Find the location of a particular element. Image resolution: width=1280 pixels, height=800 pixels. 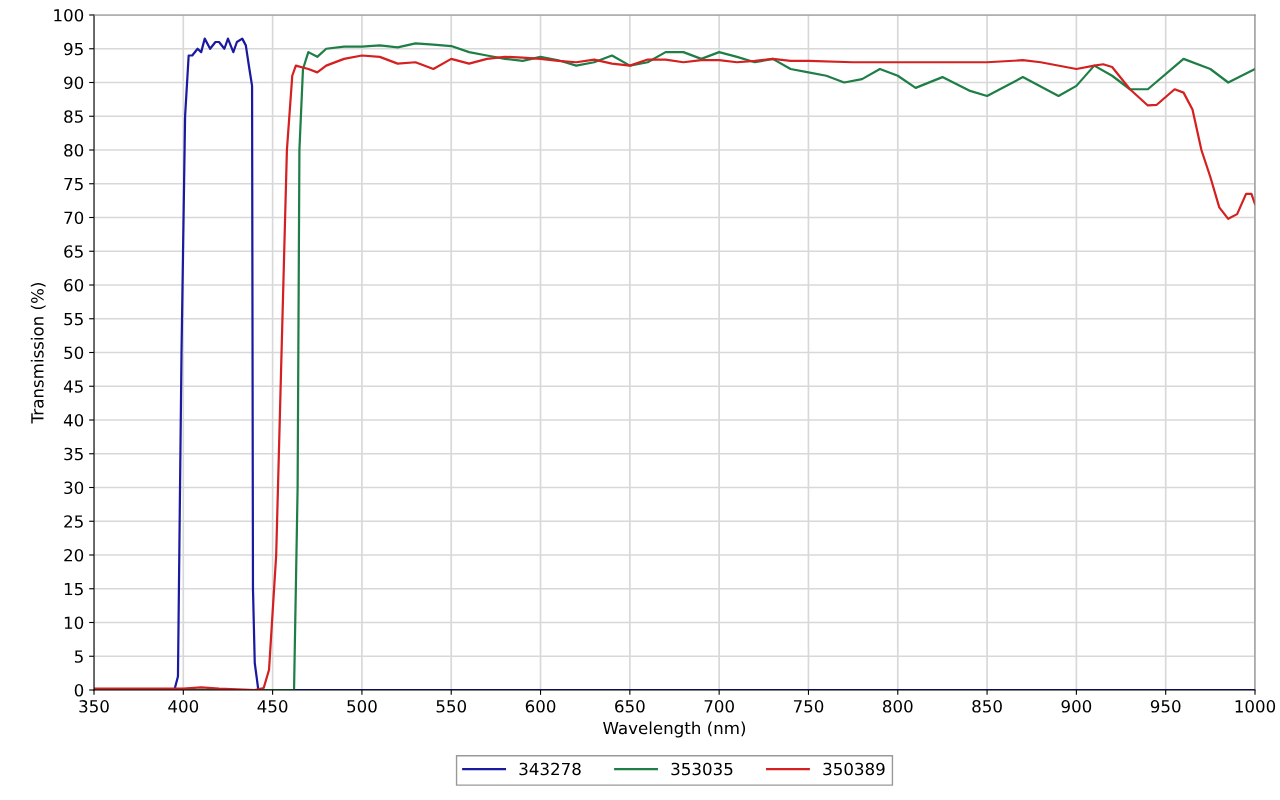

y-tick-label: 55 is located at coordinates (73, 319).